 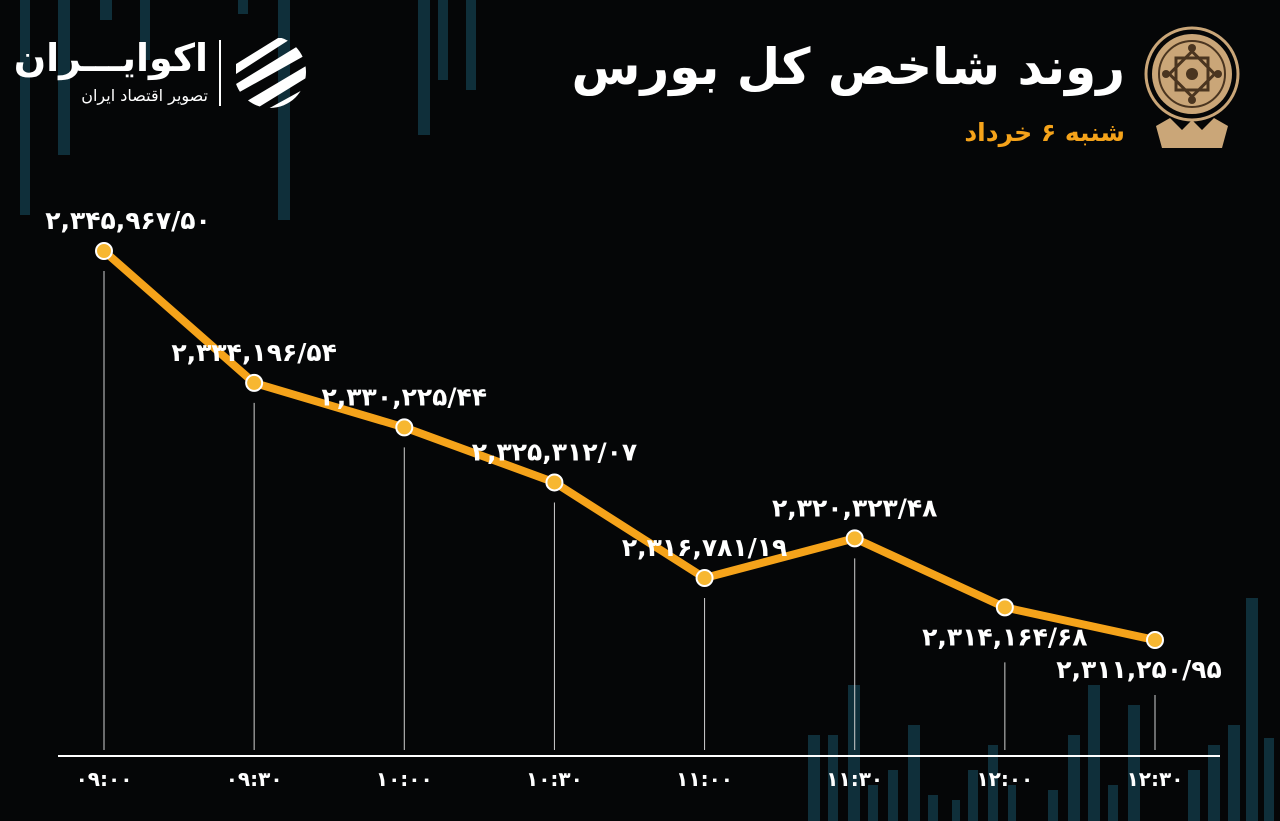 I want to click on data-label: ۲,۳۴۵,۹۶۷/۵۰, so click(x=127, y=220).